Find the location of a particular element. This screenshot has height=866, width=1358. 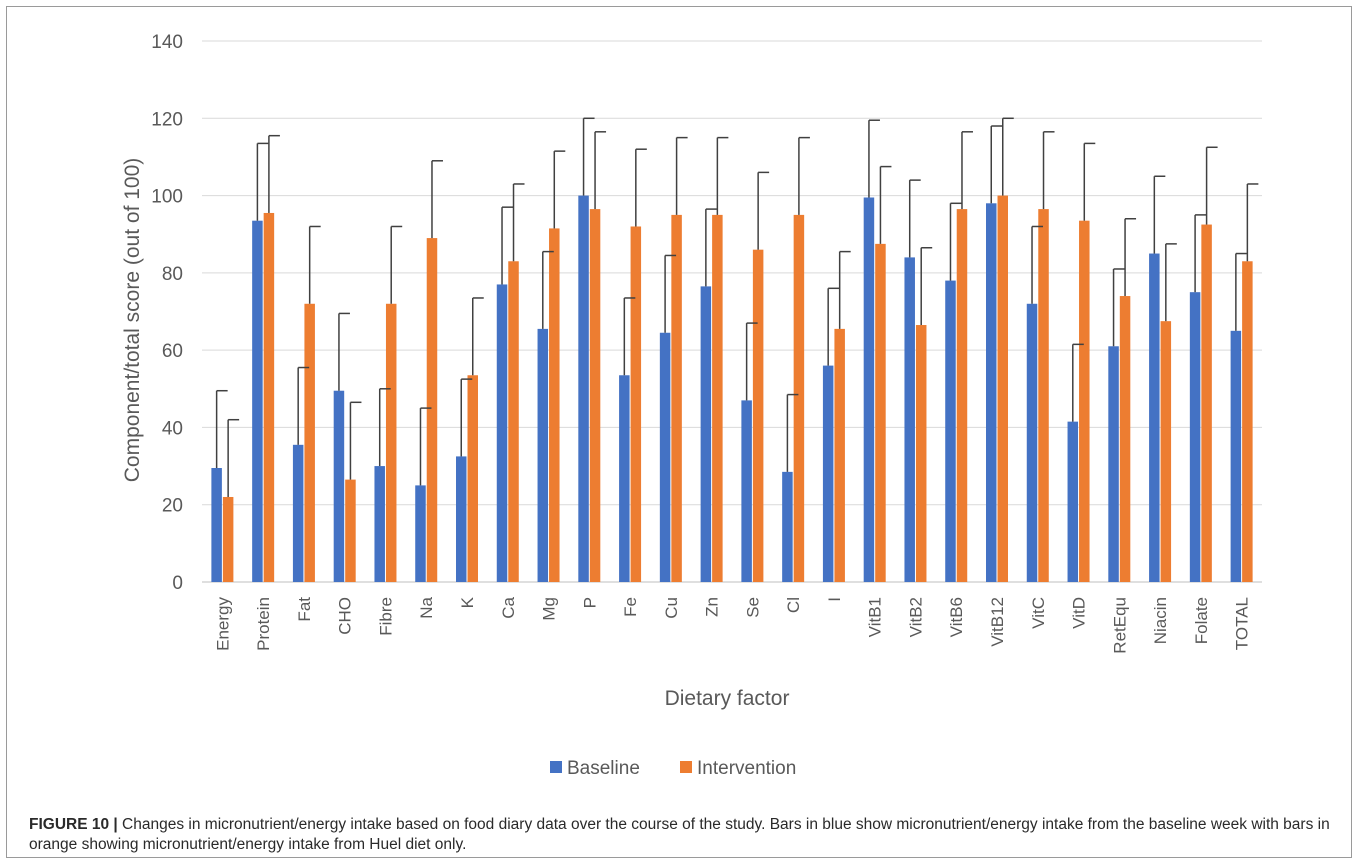

bar-intervention-vitb2 is located at coordinates (921, 453).